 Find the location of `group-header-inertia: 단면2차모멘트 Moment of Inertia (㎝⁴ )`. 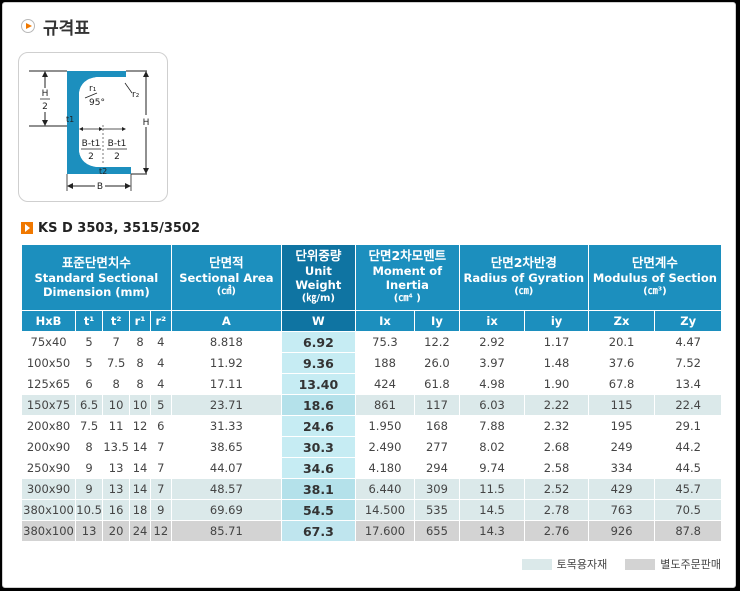

group-header-inertia: 단면2차모멘트 Moment of Inertia (㎝⁴ ) is located at coordinates (407, 277).